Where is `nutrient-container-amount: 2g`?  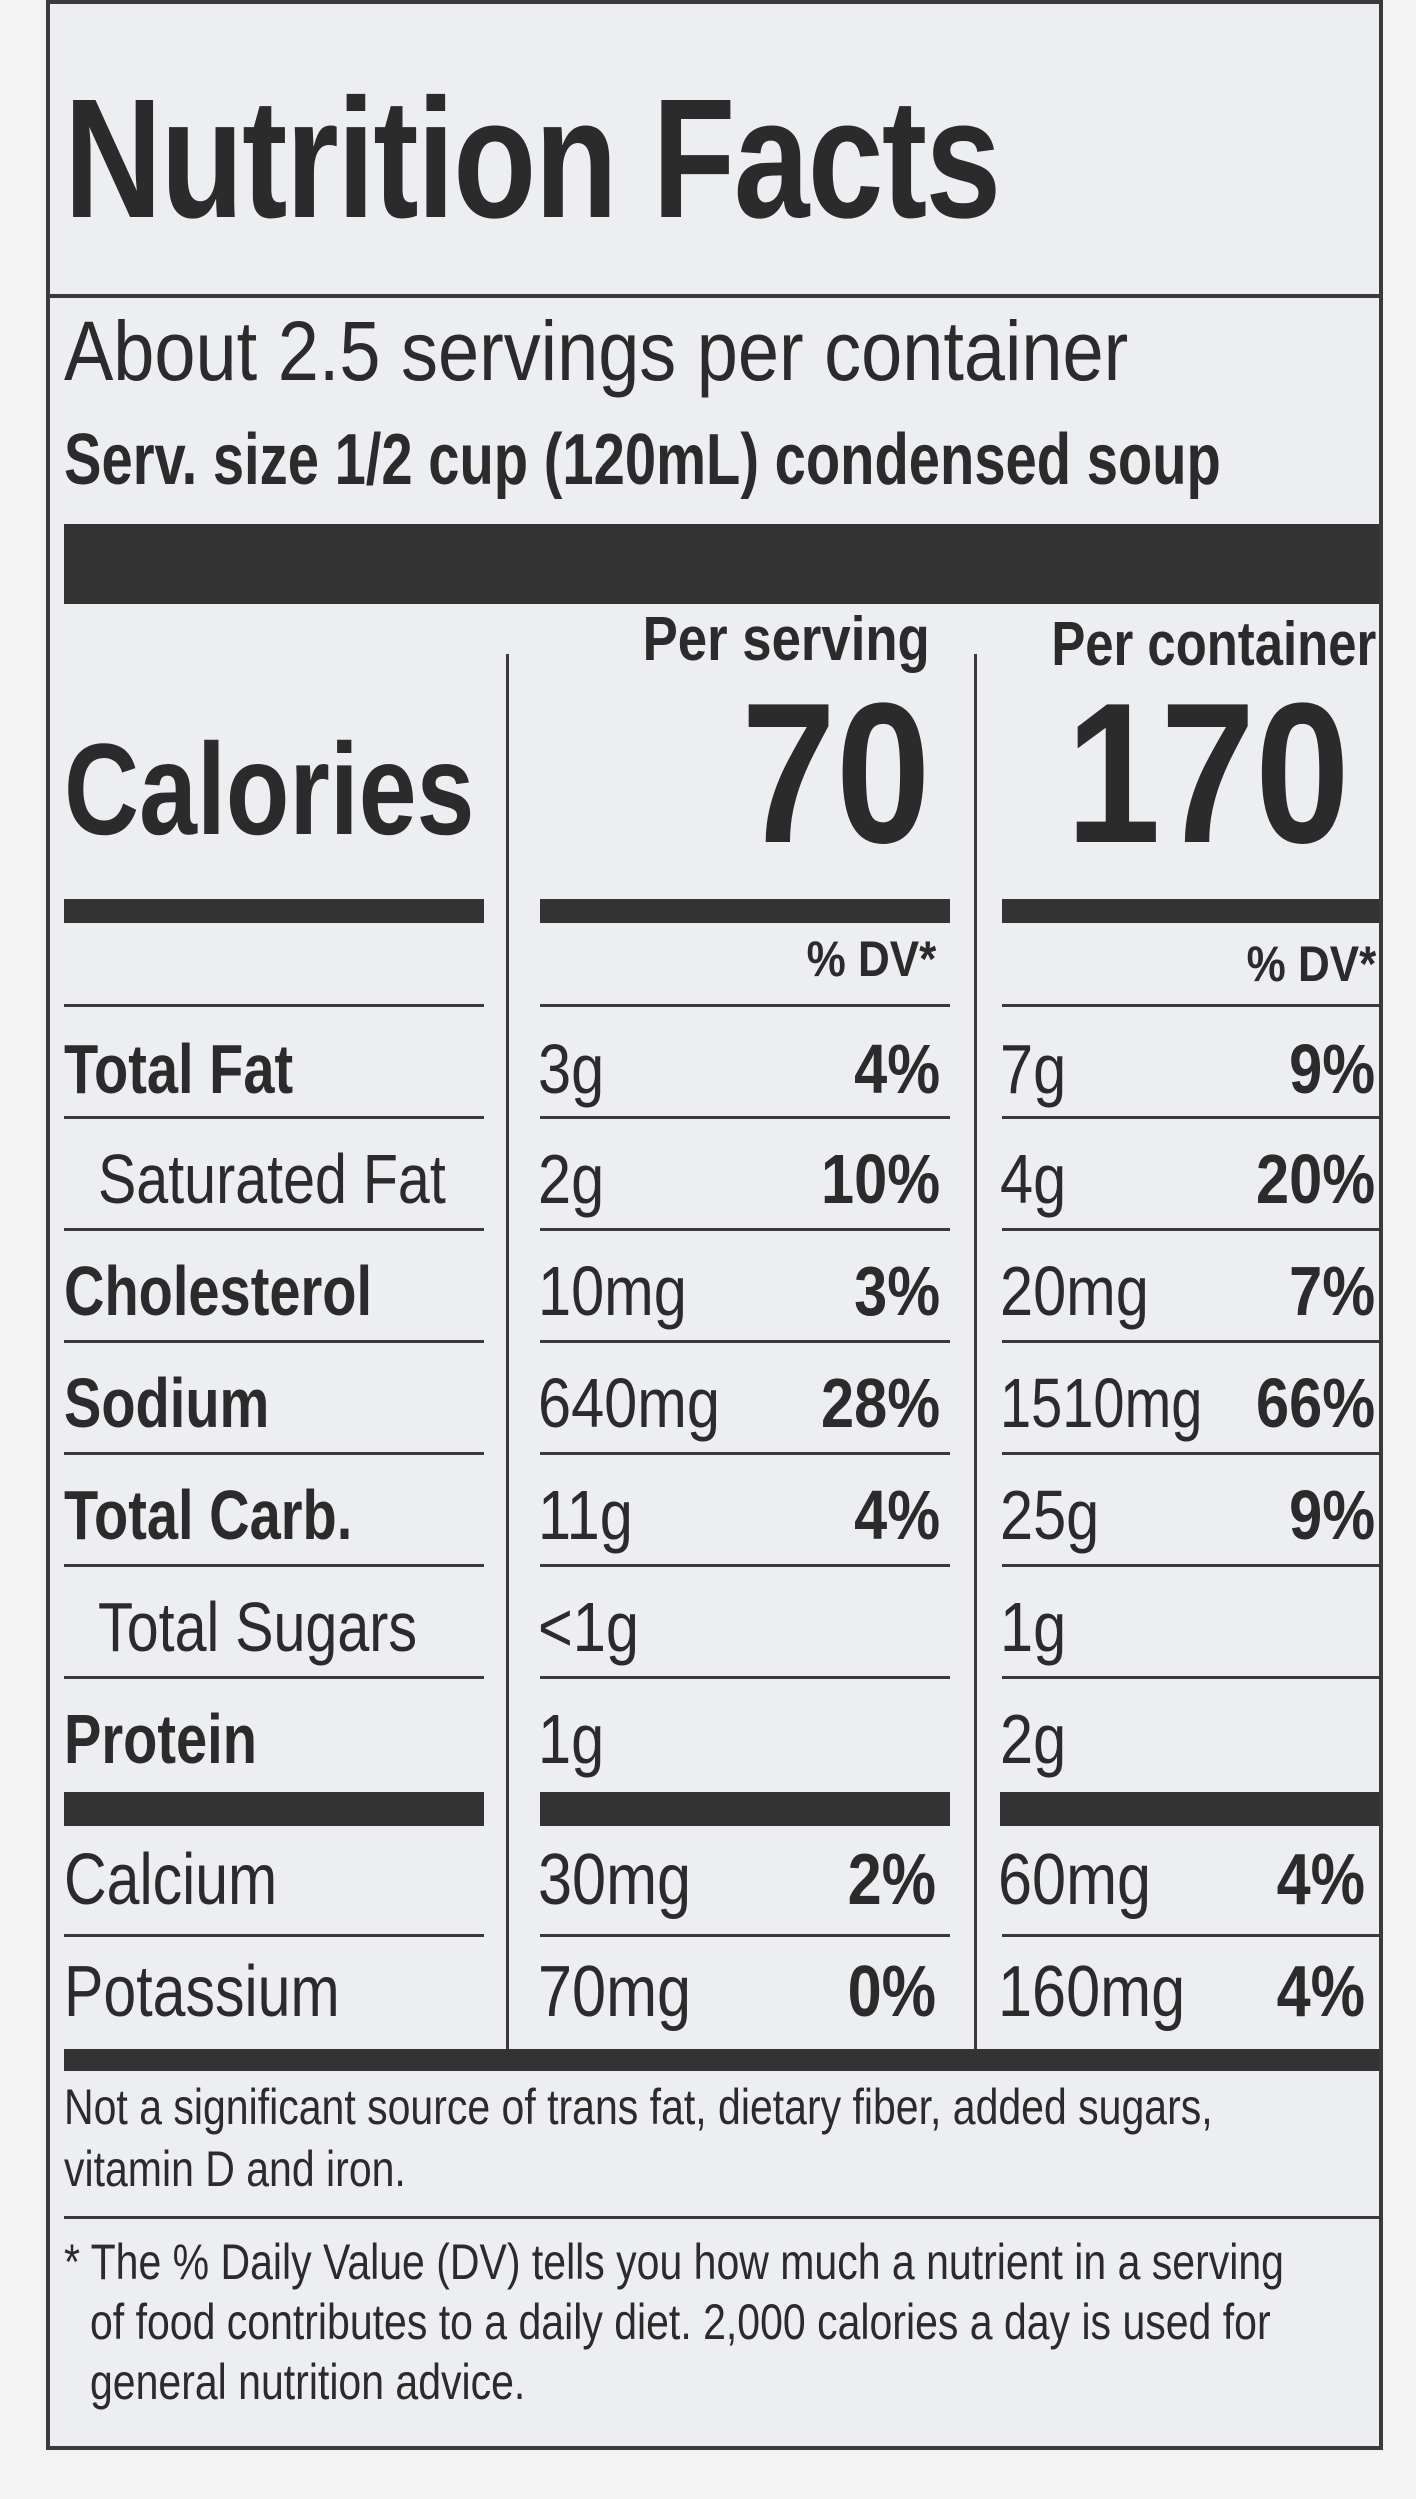
nutrient-container-amount: 2g is located at coordinates (1033, 1739).